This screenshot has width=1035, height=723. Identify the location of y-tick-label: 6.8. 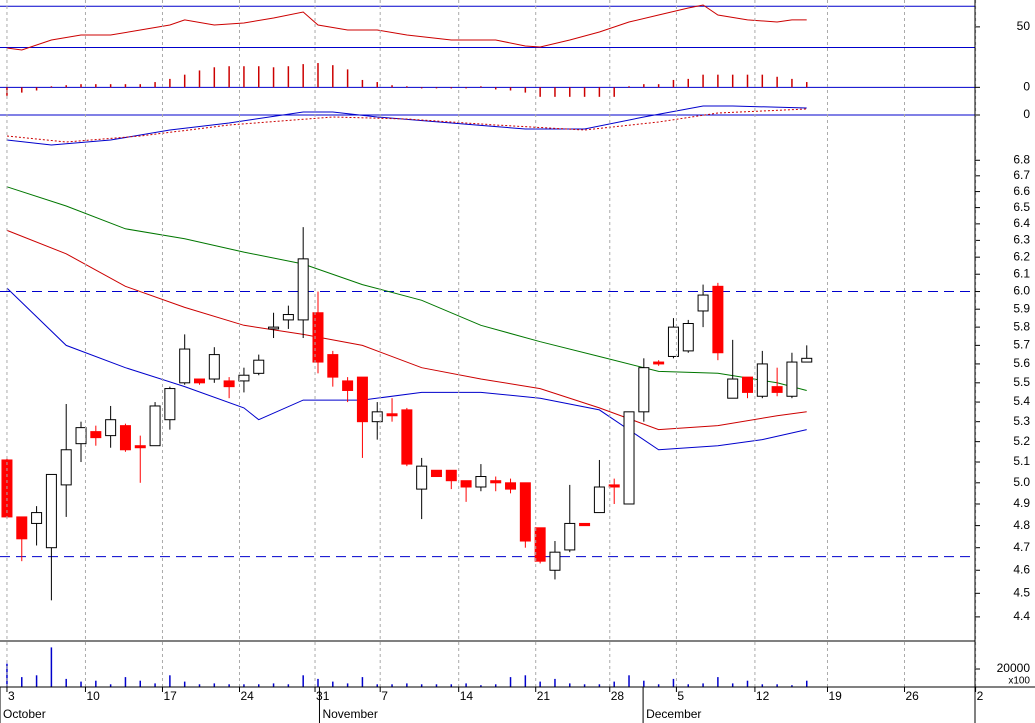
(1021, 159).